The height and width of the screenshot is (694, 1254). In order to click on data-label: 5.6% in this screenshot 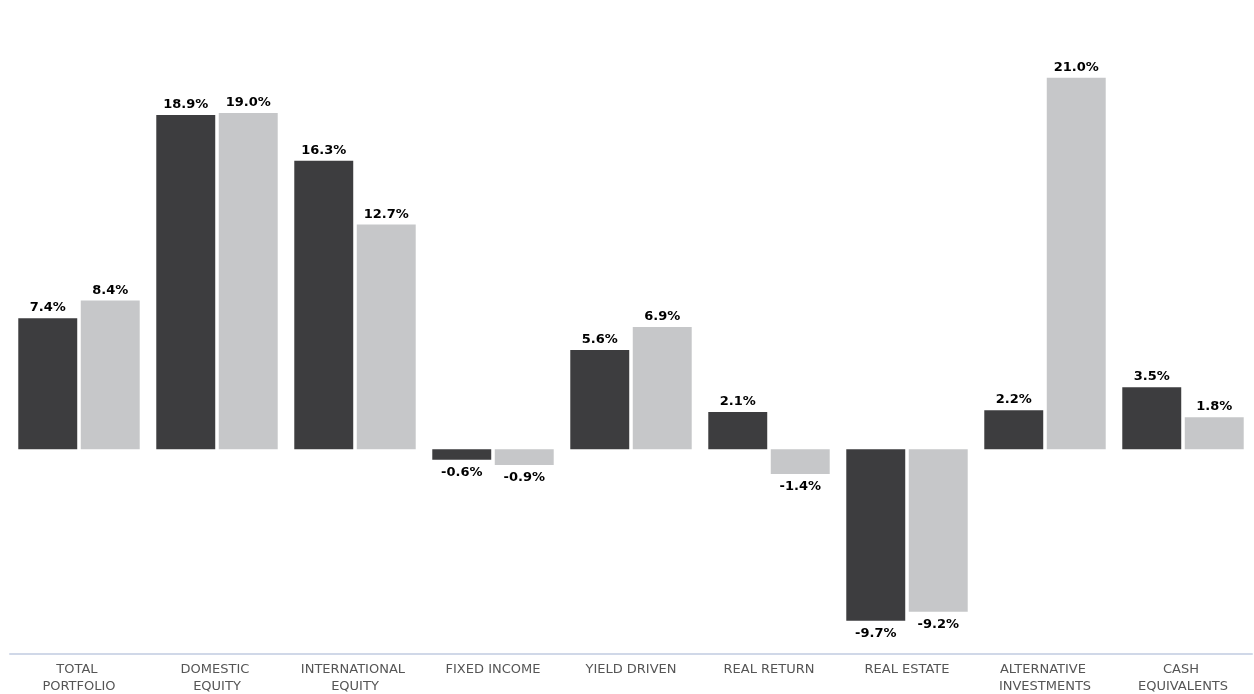, I will do `click(599, 339)`.